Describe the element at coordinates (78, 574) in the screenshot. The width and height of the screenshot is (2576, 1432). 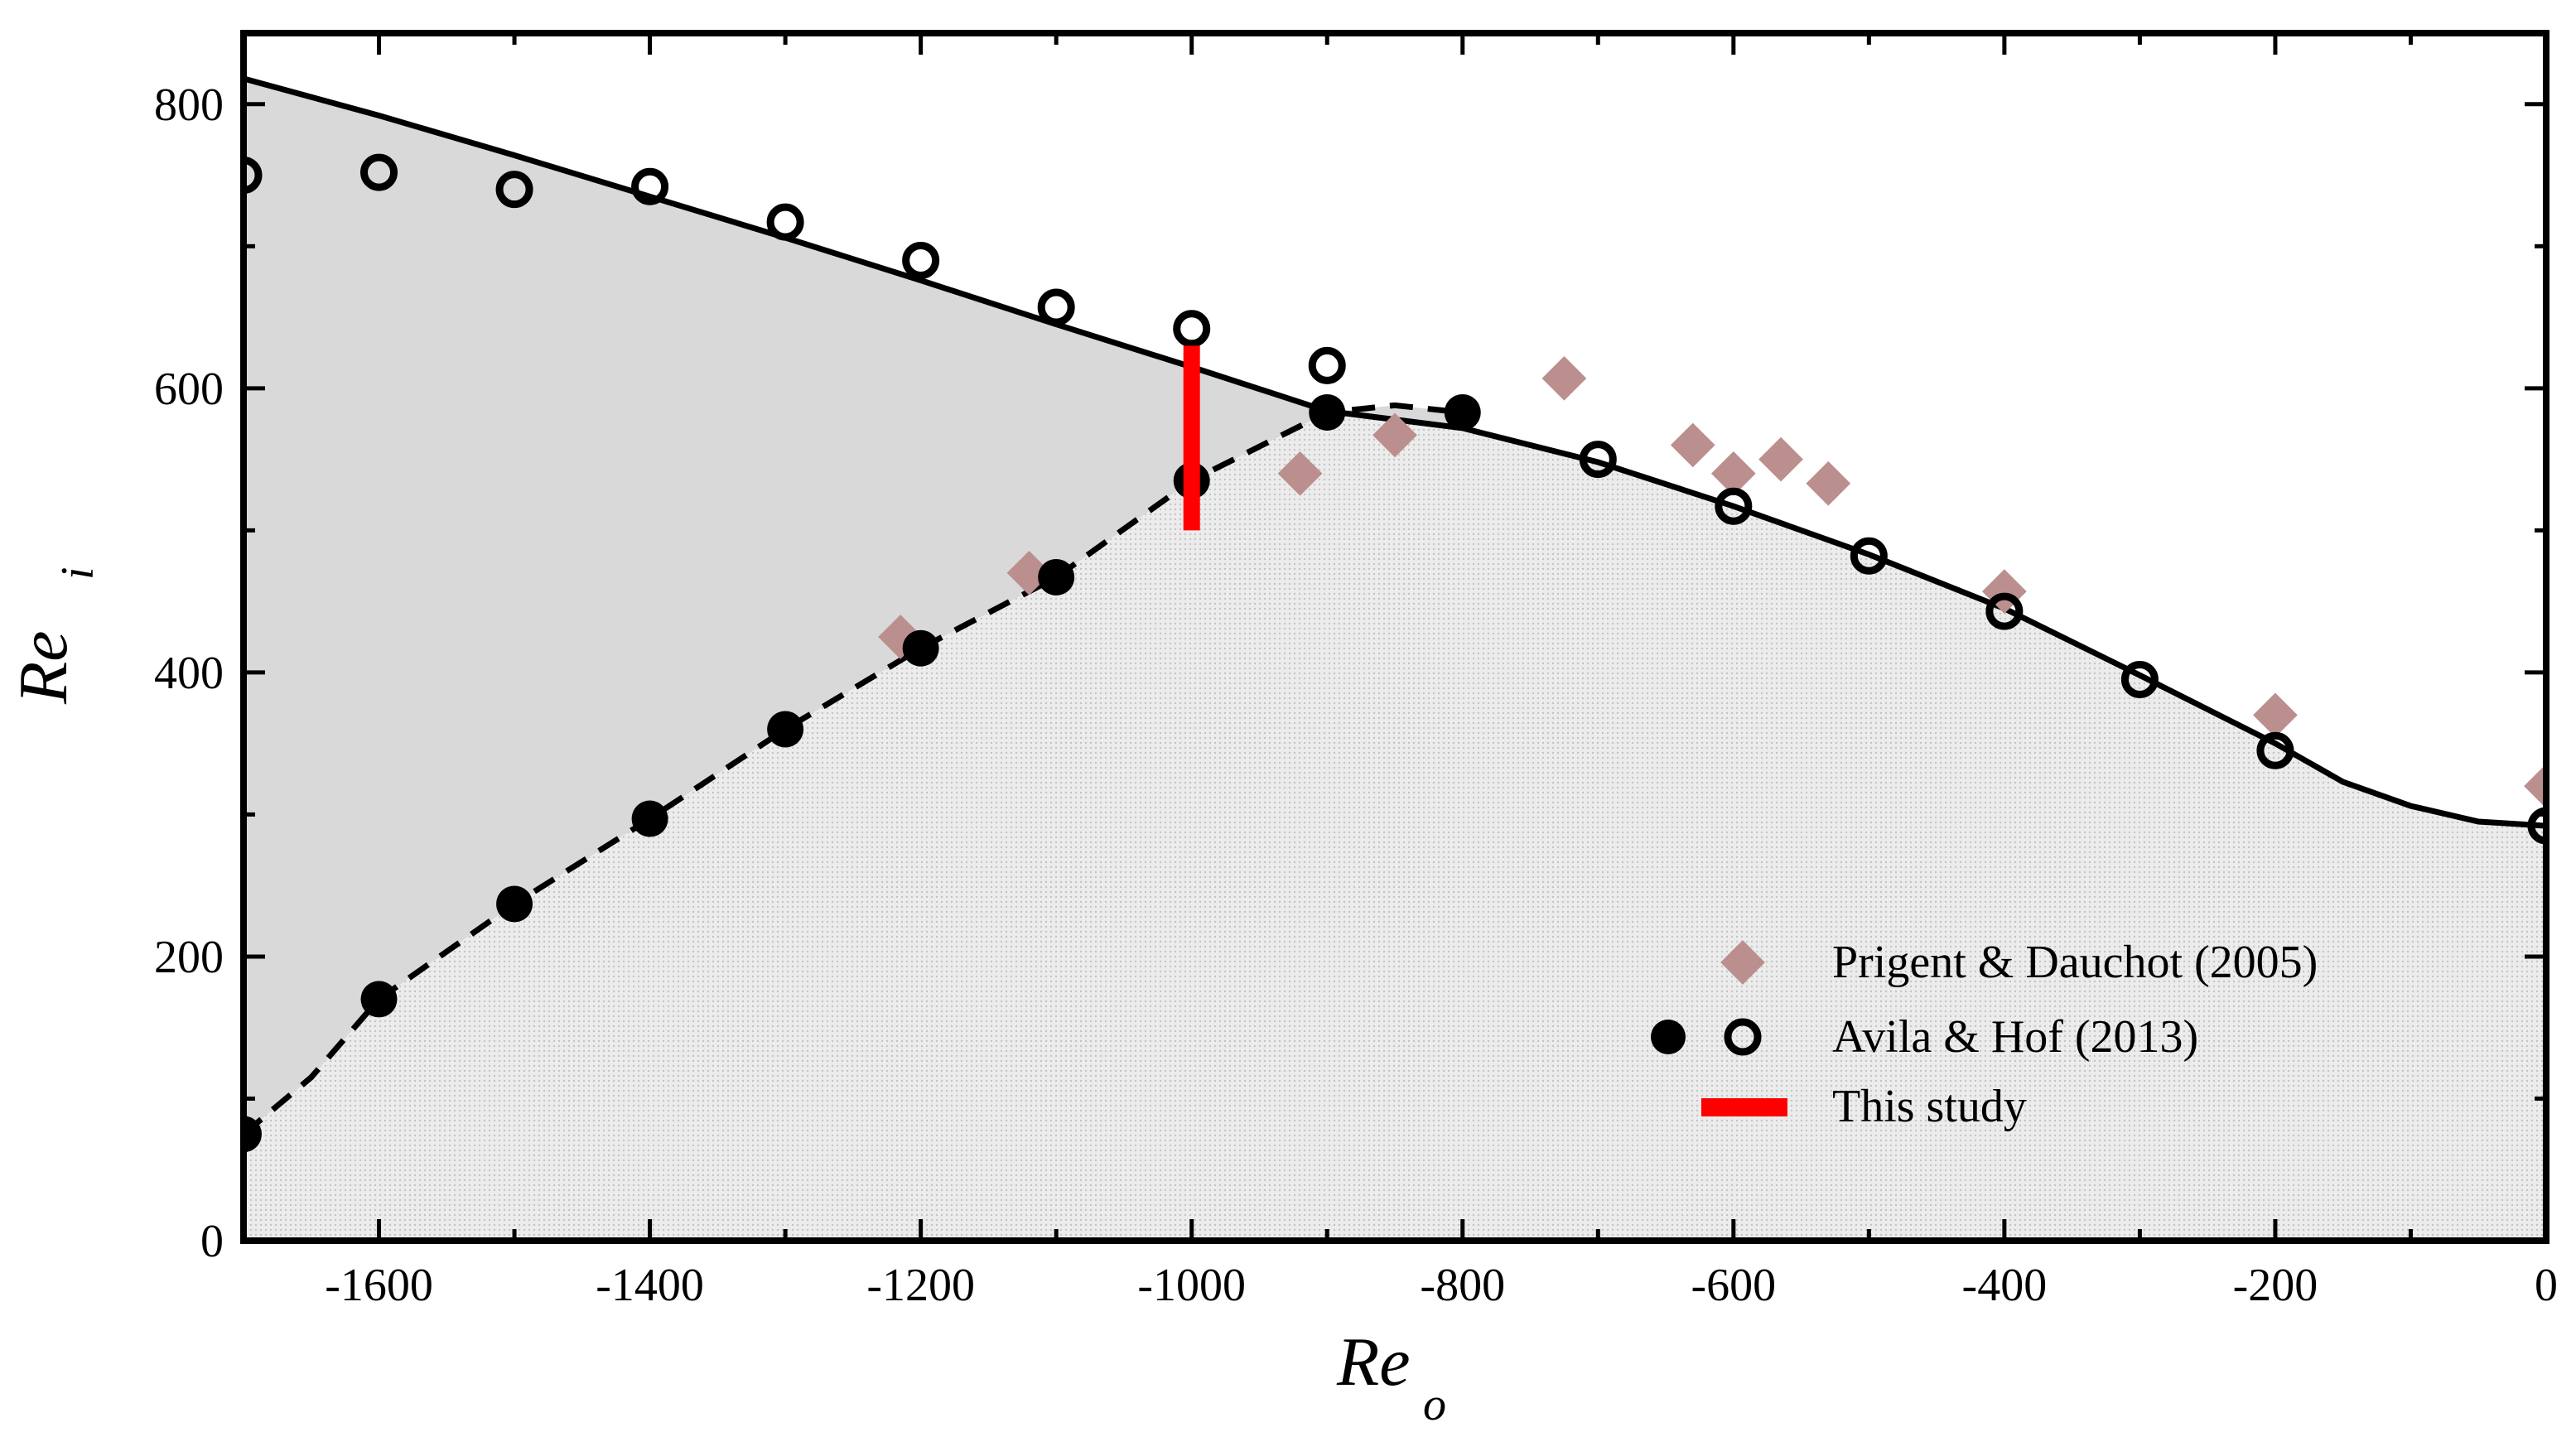
I see `y-axis-label-subscript: i` at that location.